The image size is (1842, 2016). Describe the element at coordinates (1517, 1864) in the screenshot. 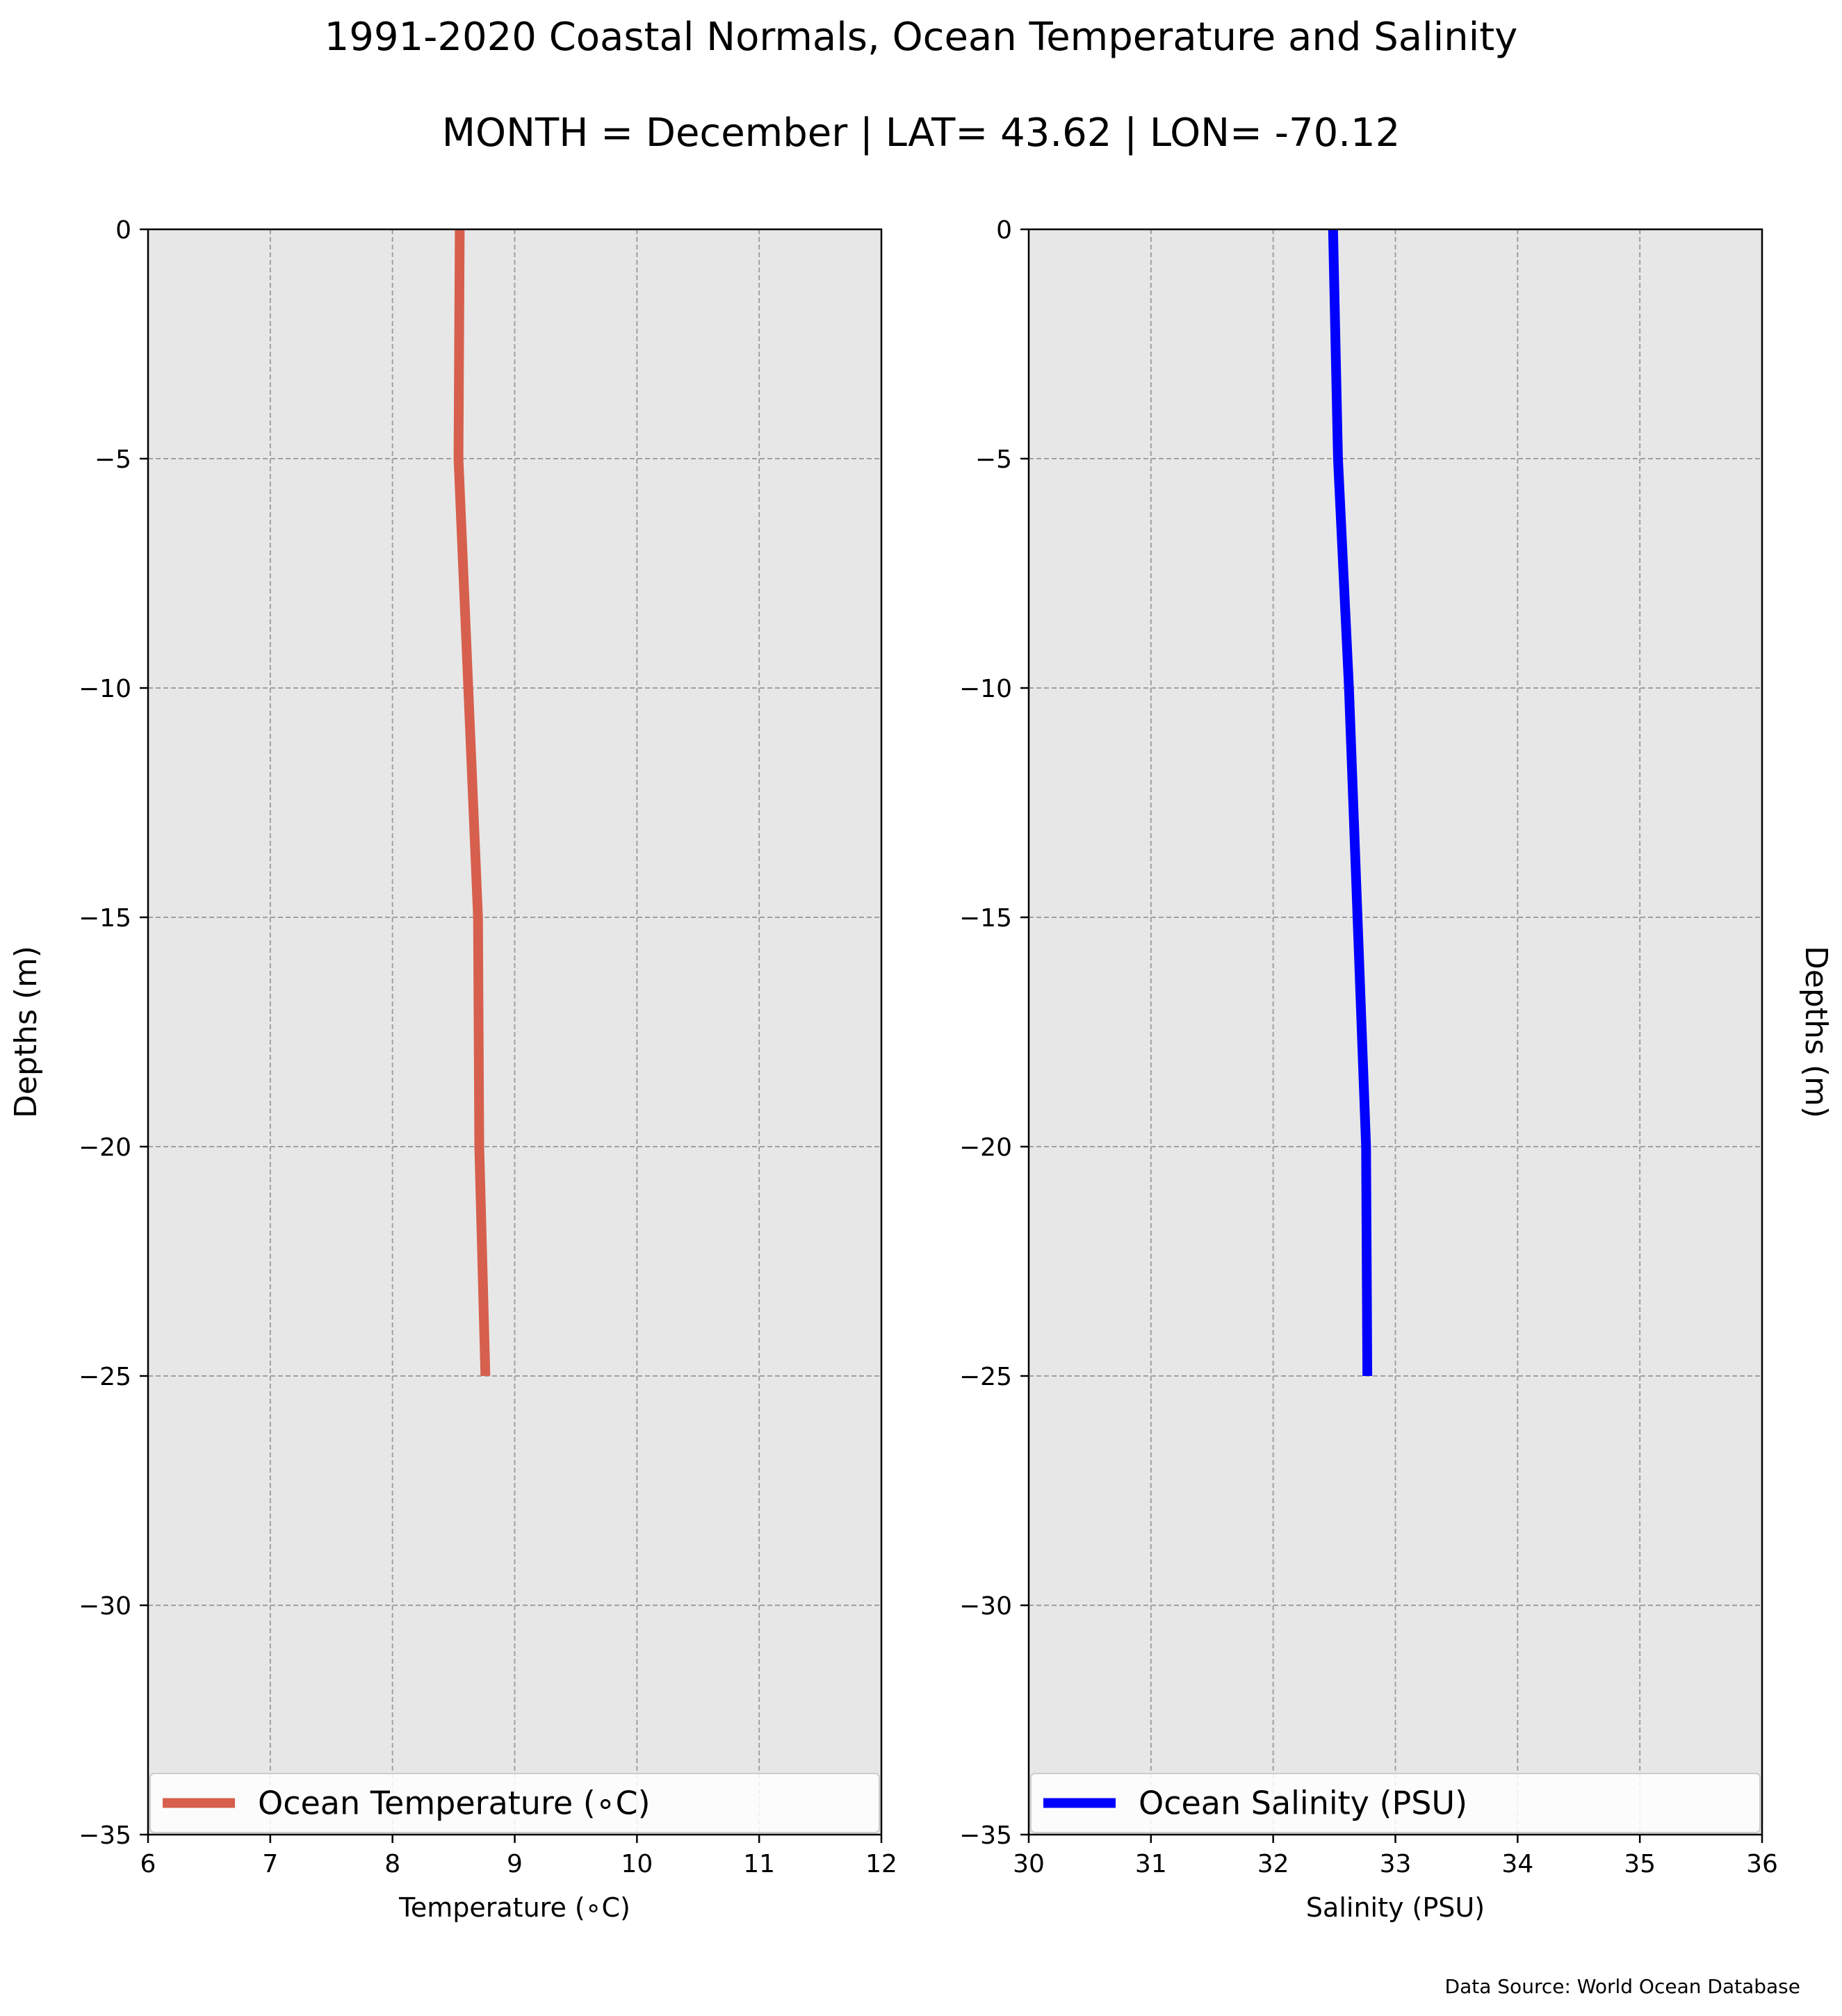

I see `x-tick-label: 34` at that location.